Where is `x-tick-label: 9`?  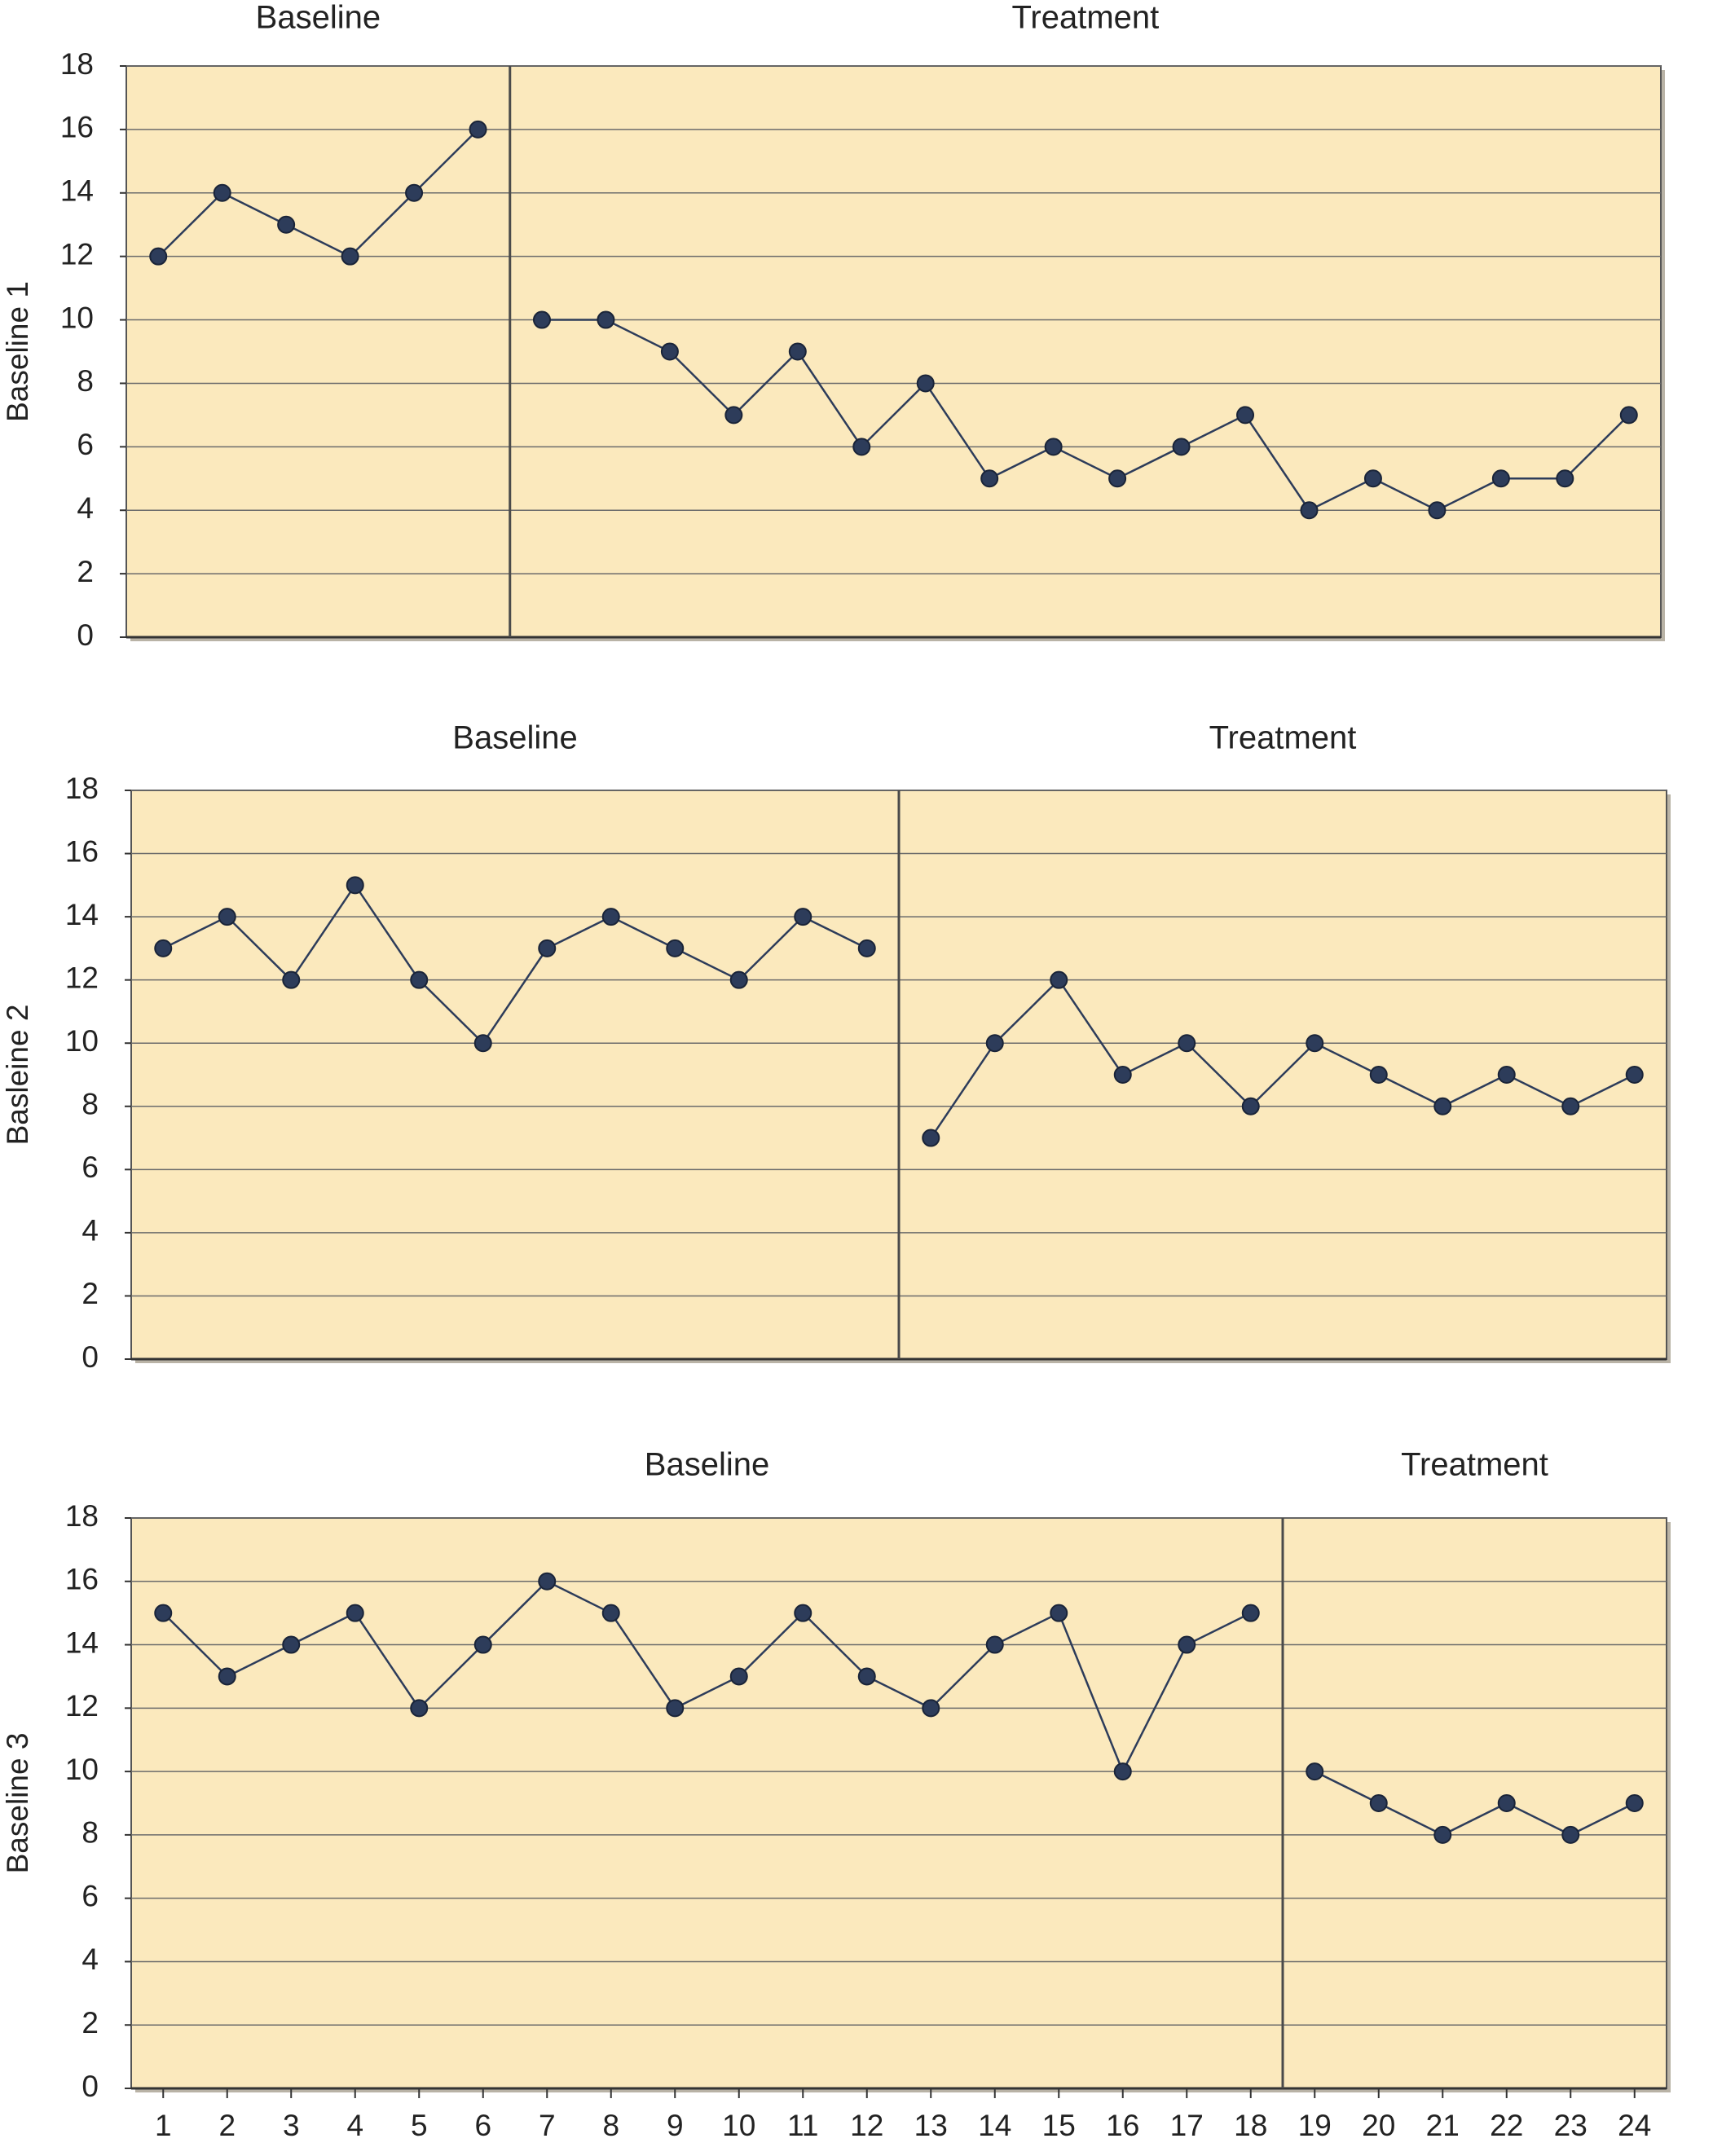 x-tick-label: 9 is located at coordinates (676, 2125).